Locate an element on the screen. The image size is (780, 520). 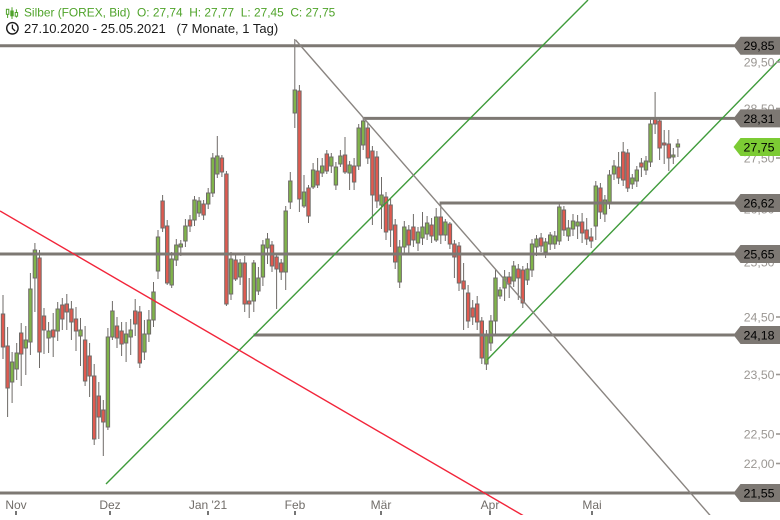
svg-text: 26,62 is located at coordinates (759, 203).